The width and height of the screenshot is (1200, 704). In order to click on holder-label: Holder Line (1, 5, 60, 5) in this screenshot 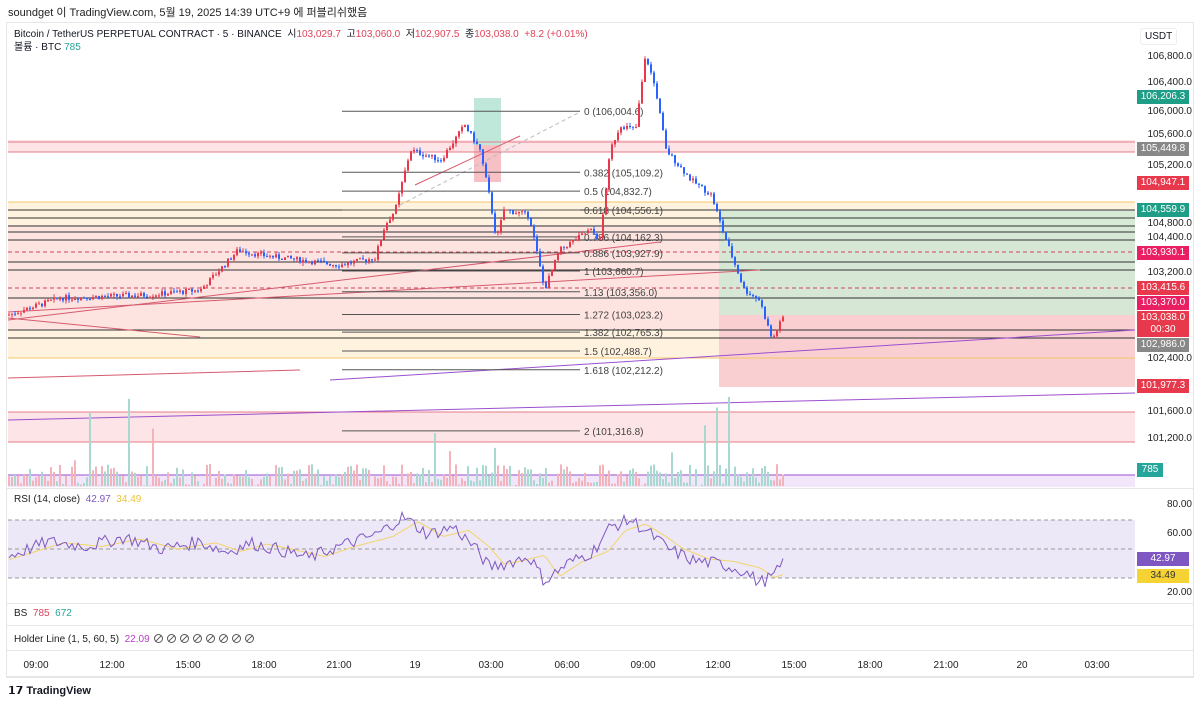, I will do `click(67, 639)`.